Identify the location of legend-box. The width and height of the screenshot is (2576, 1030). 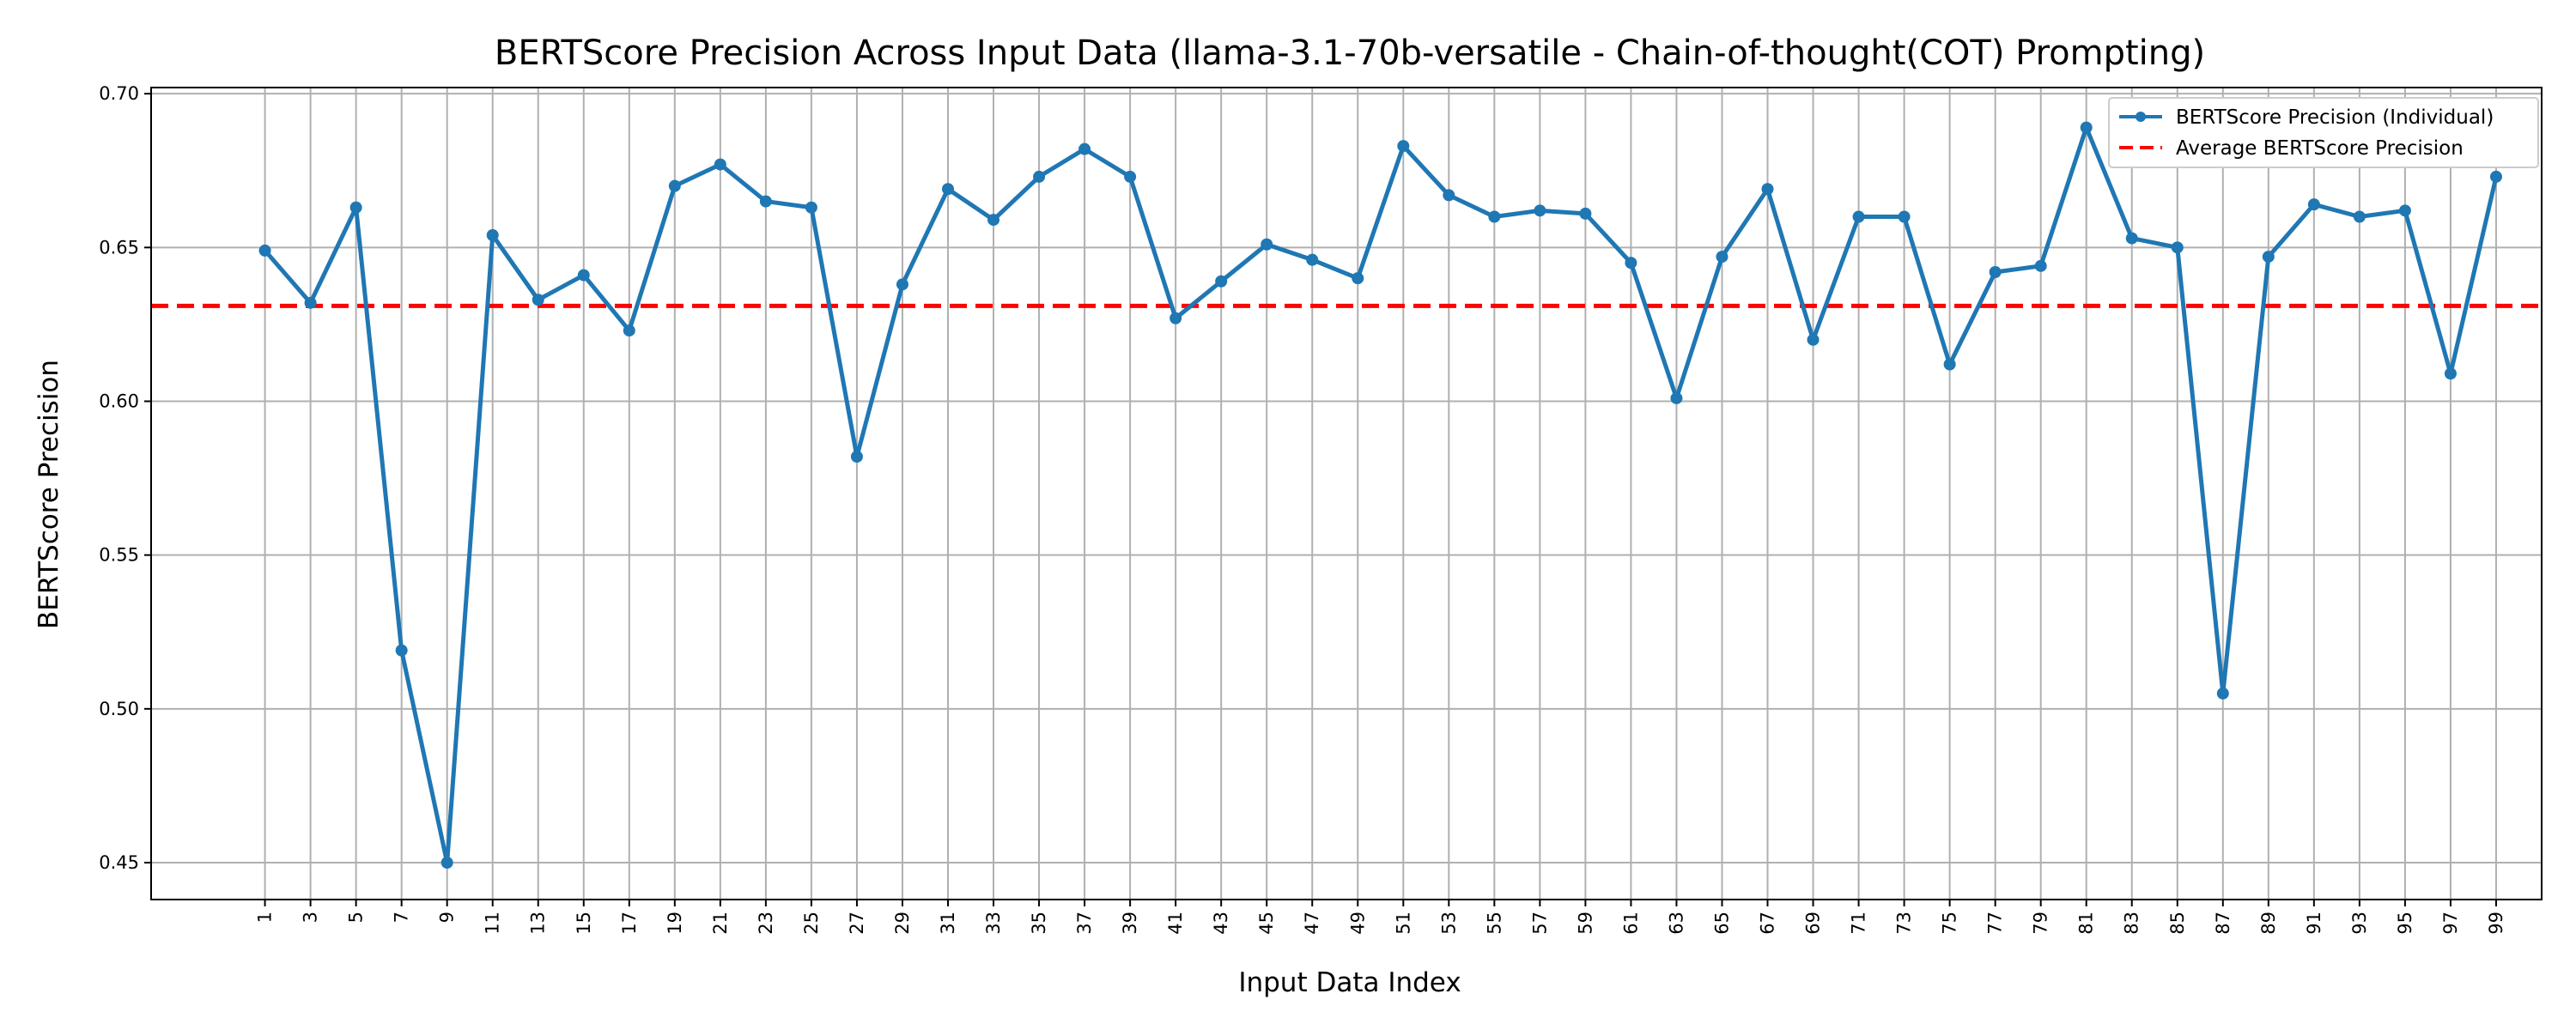
(2324, 132).